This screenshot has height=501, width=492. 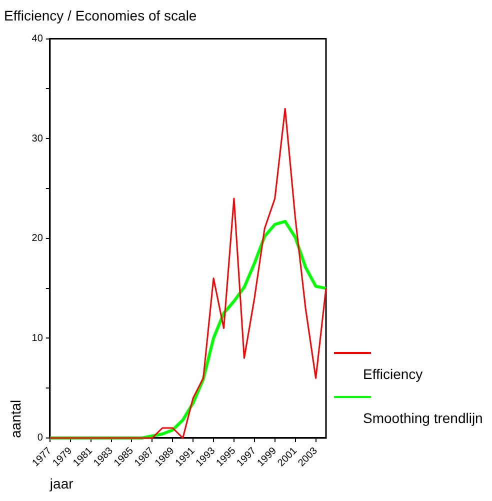 I want to click on x-axis-title: jaar, so click(x=61, y=483).